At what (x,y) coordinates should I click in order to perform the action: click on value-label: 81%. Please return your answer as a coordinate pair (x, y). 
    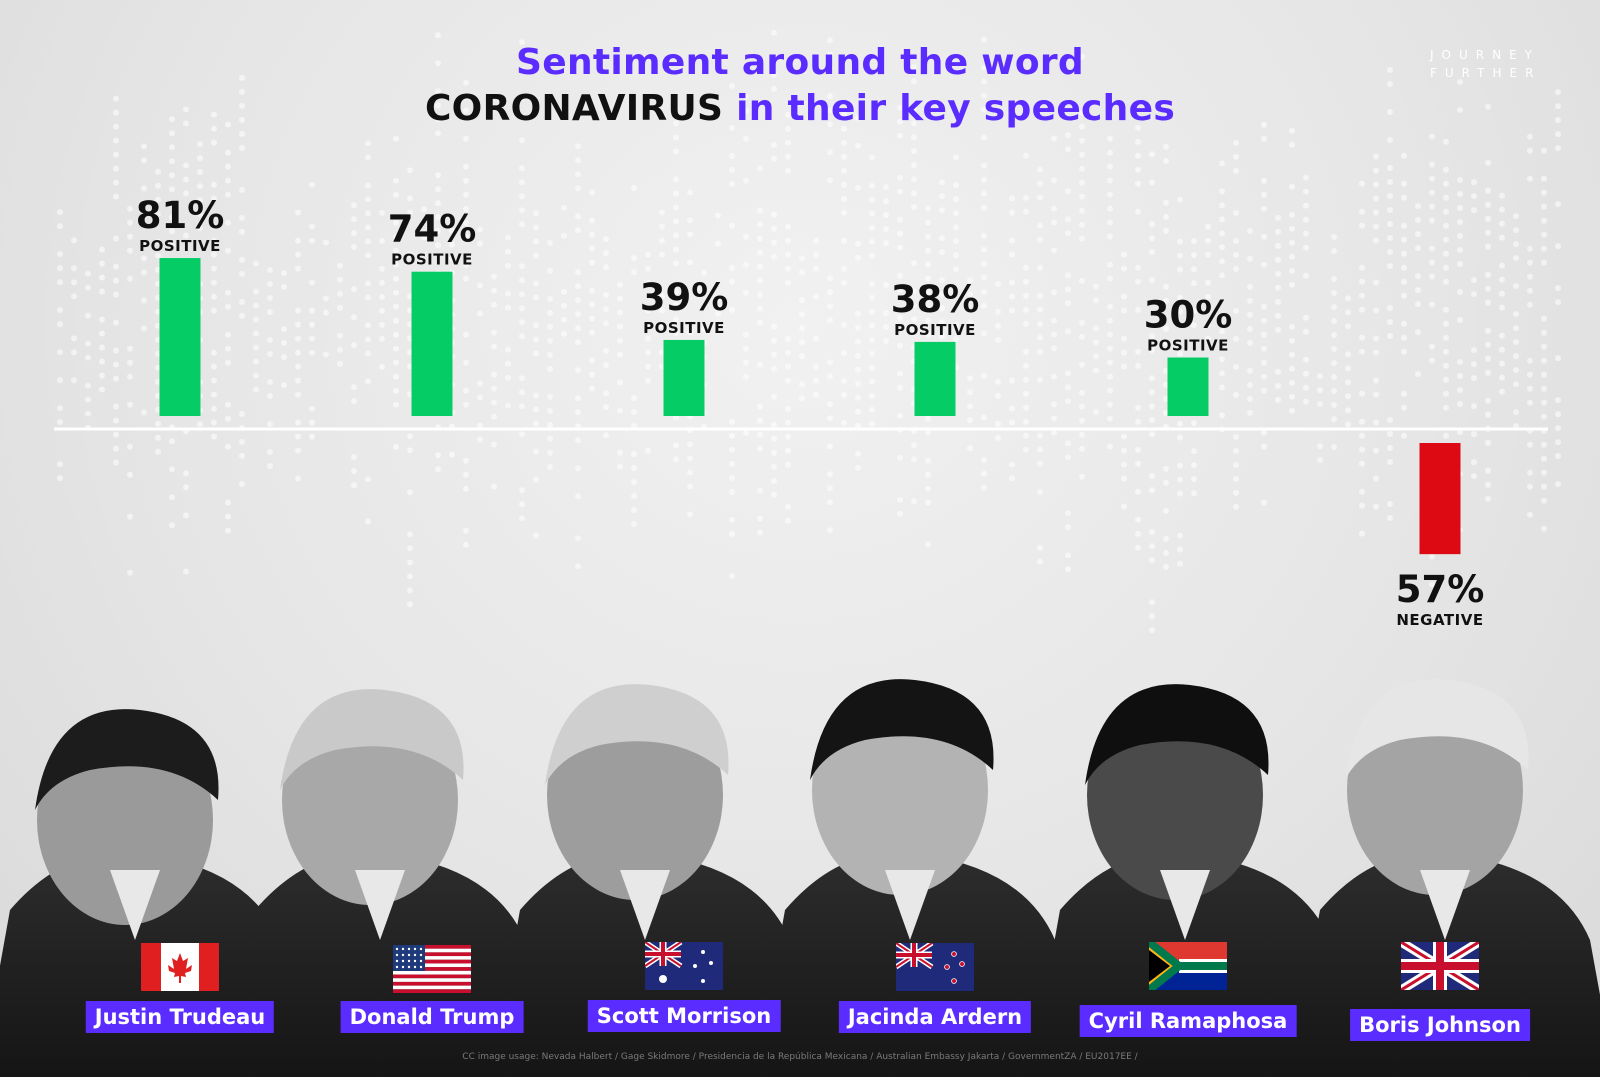
    Looking at the image, I should click on (180, 215).